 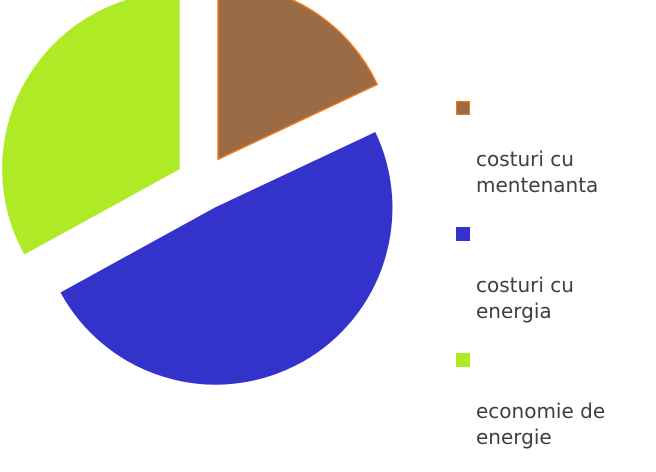 I want to click on legend-swatch-energy-savings, so click(x=463, y=360).